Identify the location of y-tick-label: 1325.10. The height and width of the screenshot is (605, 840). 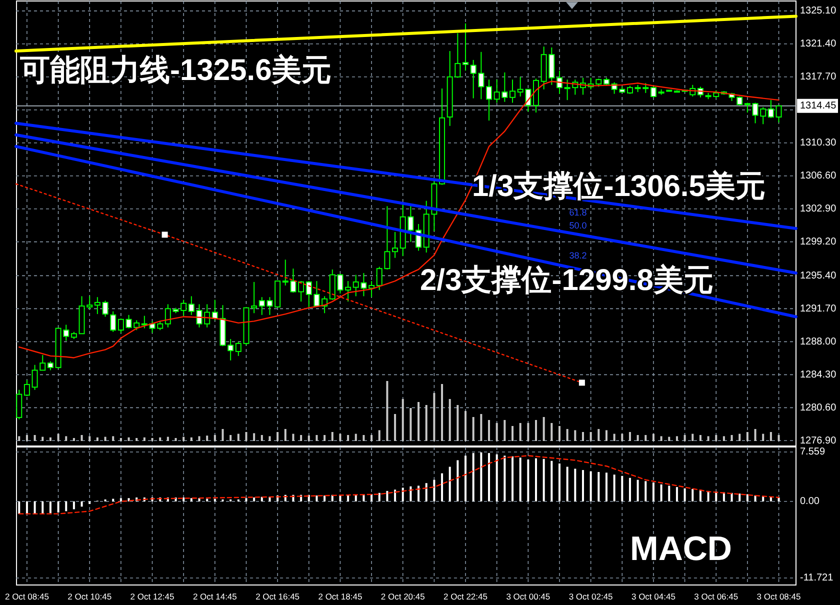
(818, 11).